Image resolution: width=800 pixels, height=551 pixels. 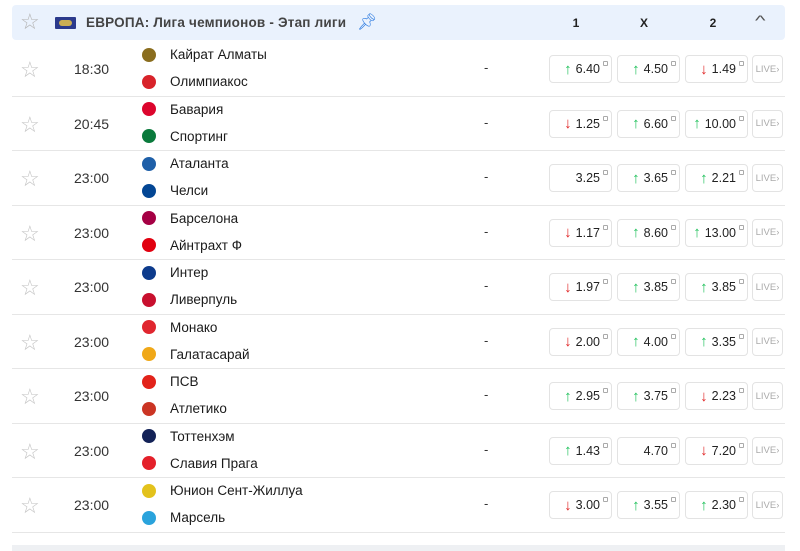 I want to click on away-team: Олимпиакос, so click(x=195, y=81).